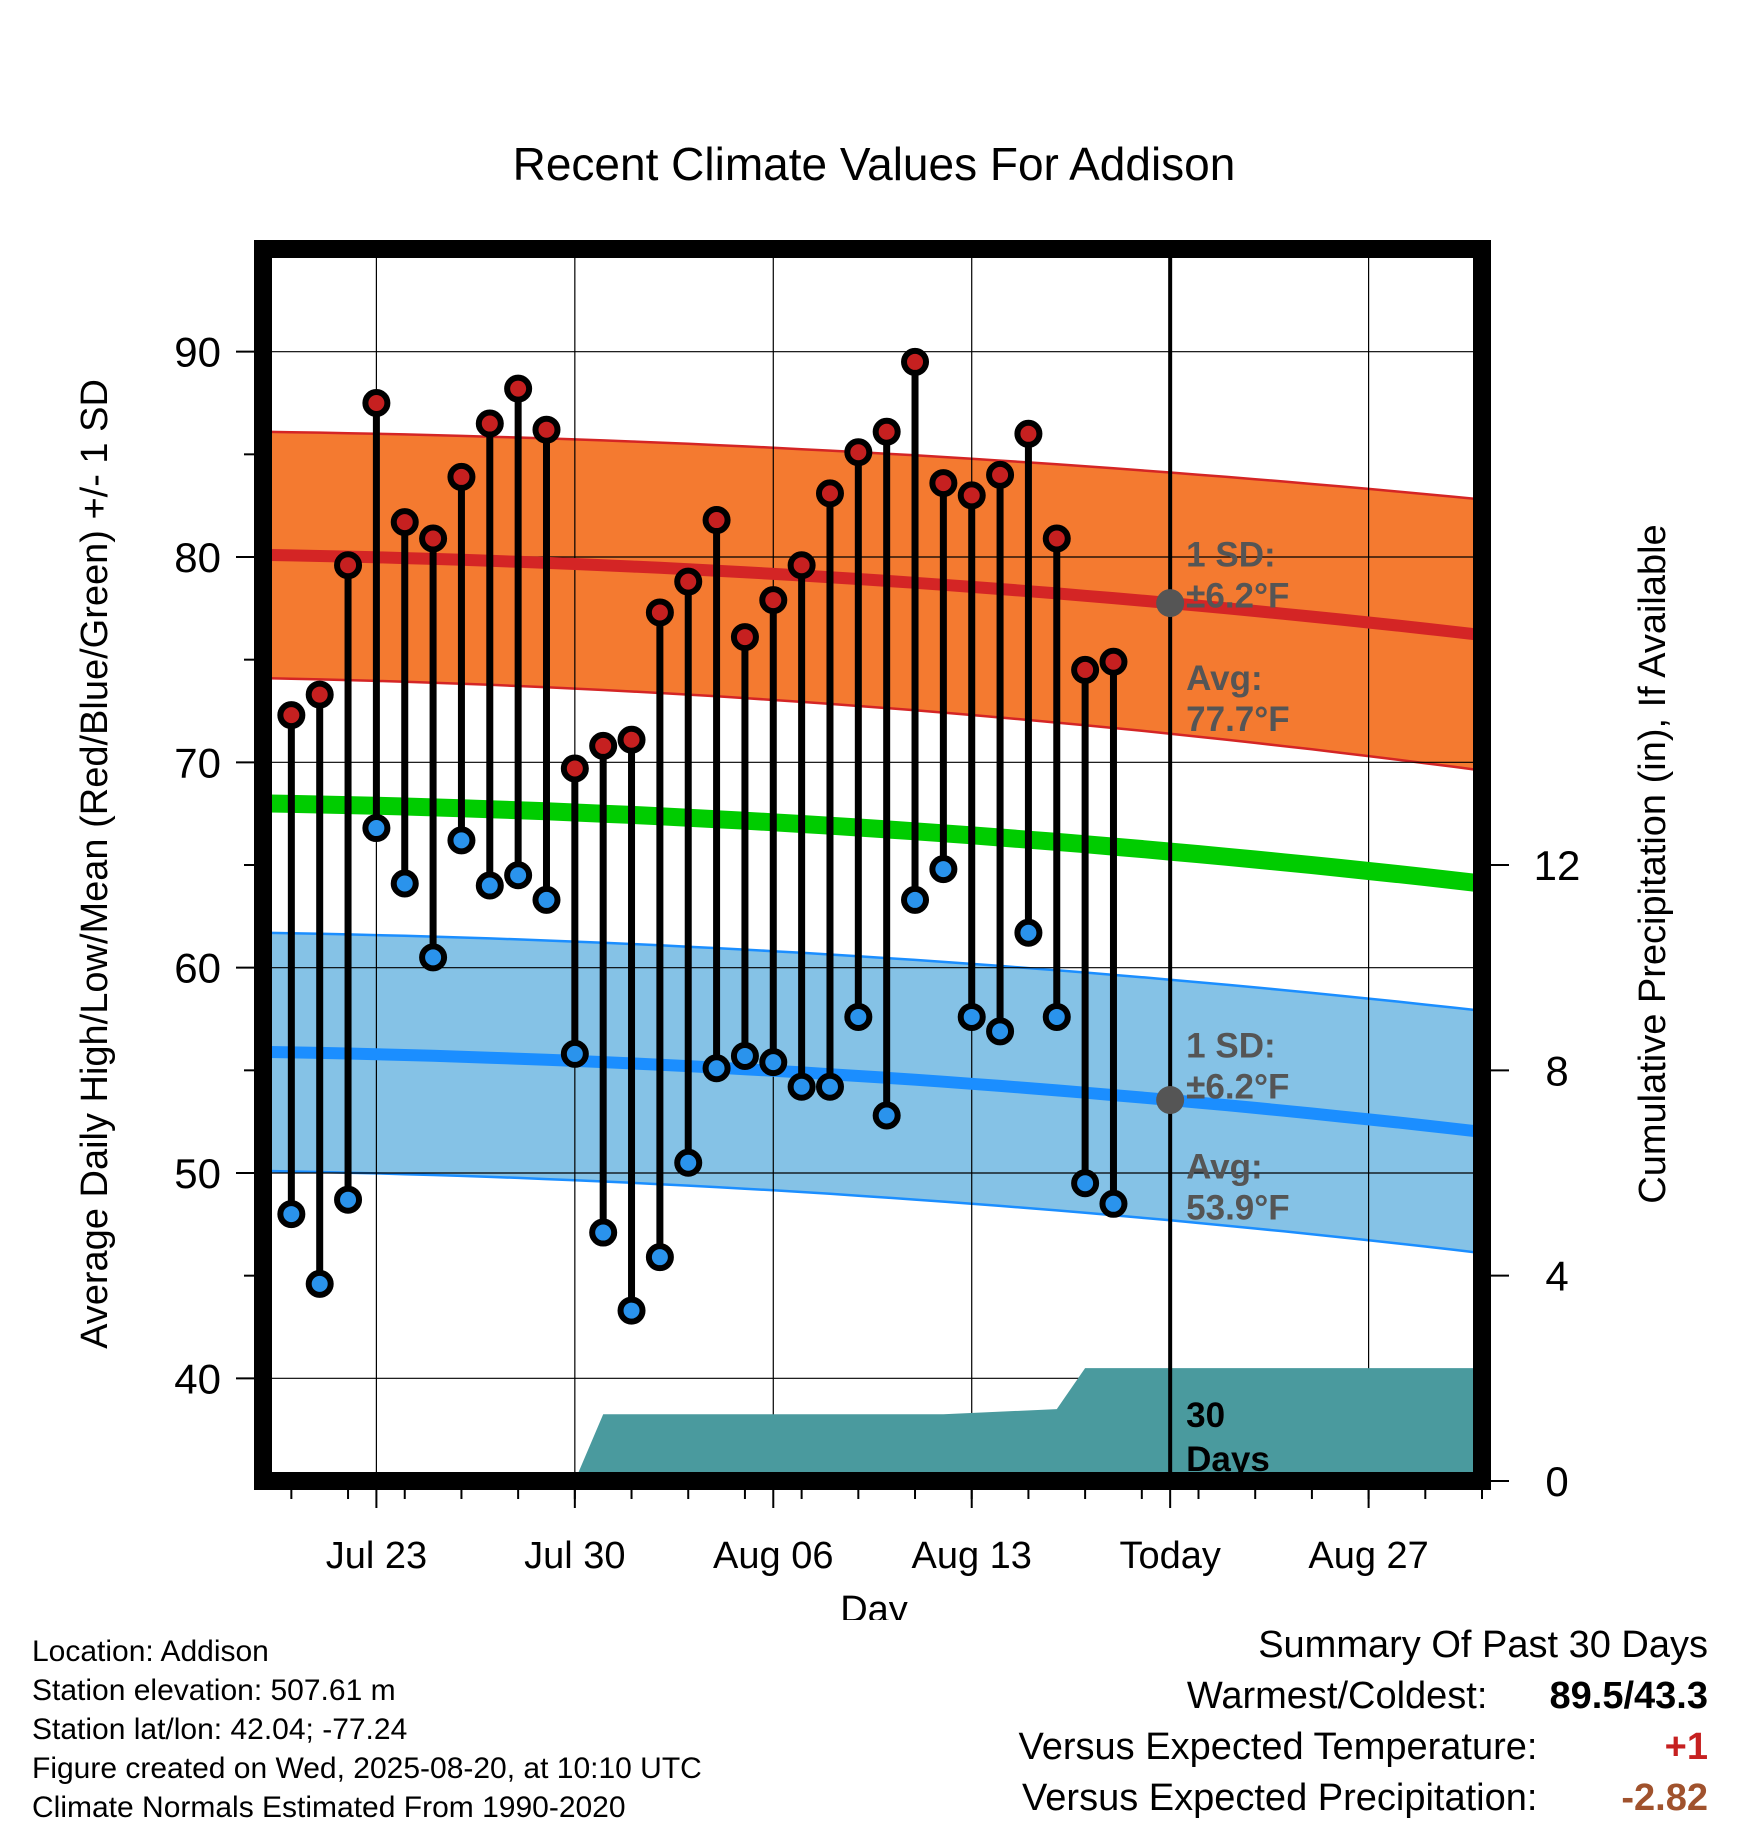 The width and height of the screenshot is (1748, 1828). Describe the element at coordinates (197, 1173) in the screenshot. I see `y-tick-label: 50` at that location.